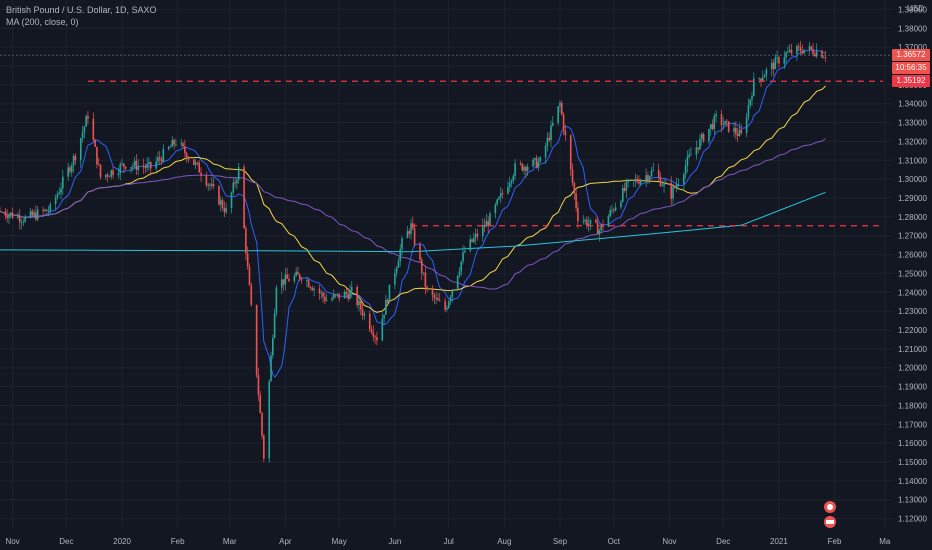 The height and width of the screenshot is (550, 932). I want to click on price-tick-label: 1.29000, so click(912, 198).